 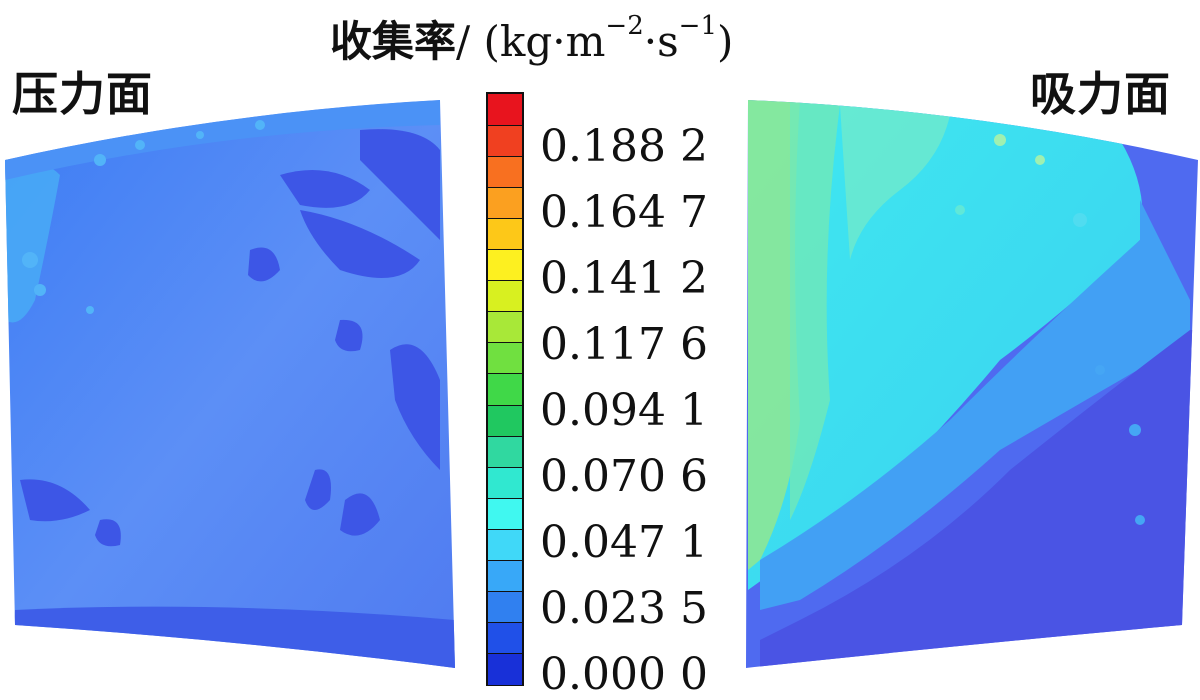 What do you see at coordinates (624, 674) in the screenshot?
I see `colorbar-tick-label: 0.000 0` at bounding box center [624, 674].